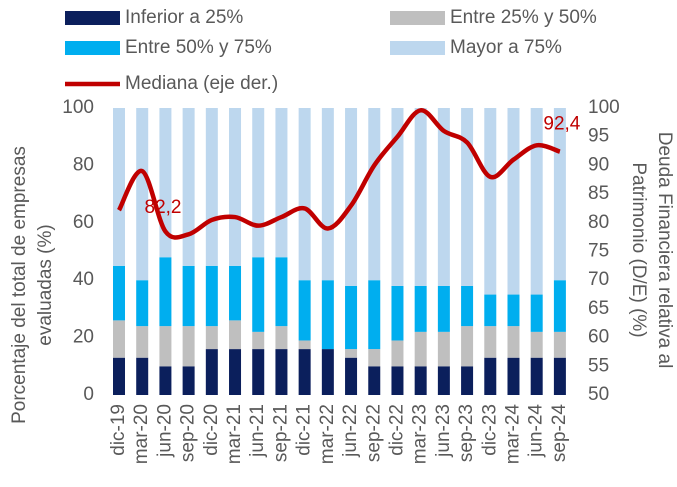 This screenshot has height=487, width=677. What do you see at coordinates (598, 164) in the screenshot?
I see `y2-tick-label: 90` at bounding box center [598, 164].